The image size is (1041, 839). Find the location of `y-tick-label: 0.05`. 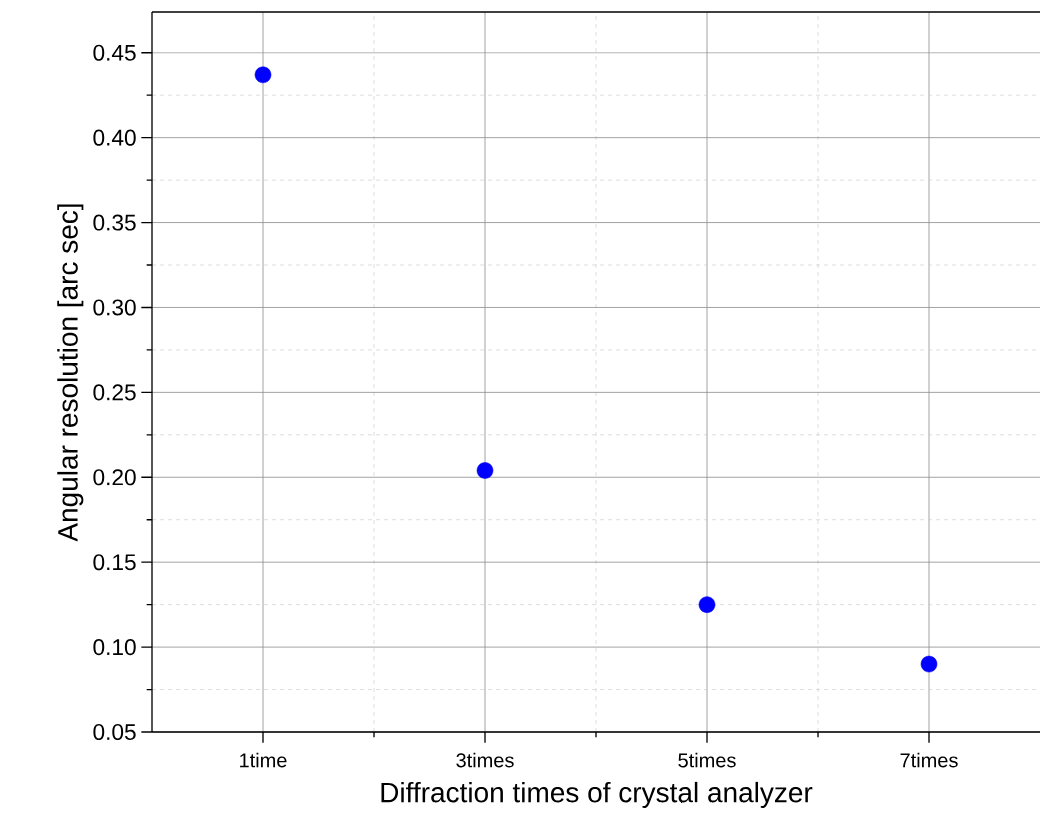

y-tick-label: 0.05 is located at coordinates (114, 732).